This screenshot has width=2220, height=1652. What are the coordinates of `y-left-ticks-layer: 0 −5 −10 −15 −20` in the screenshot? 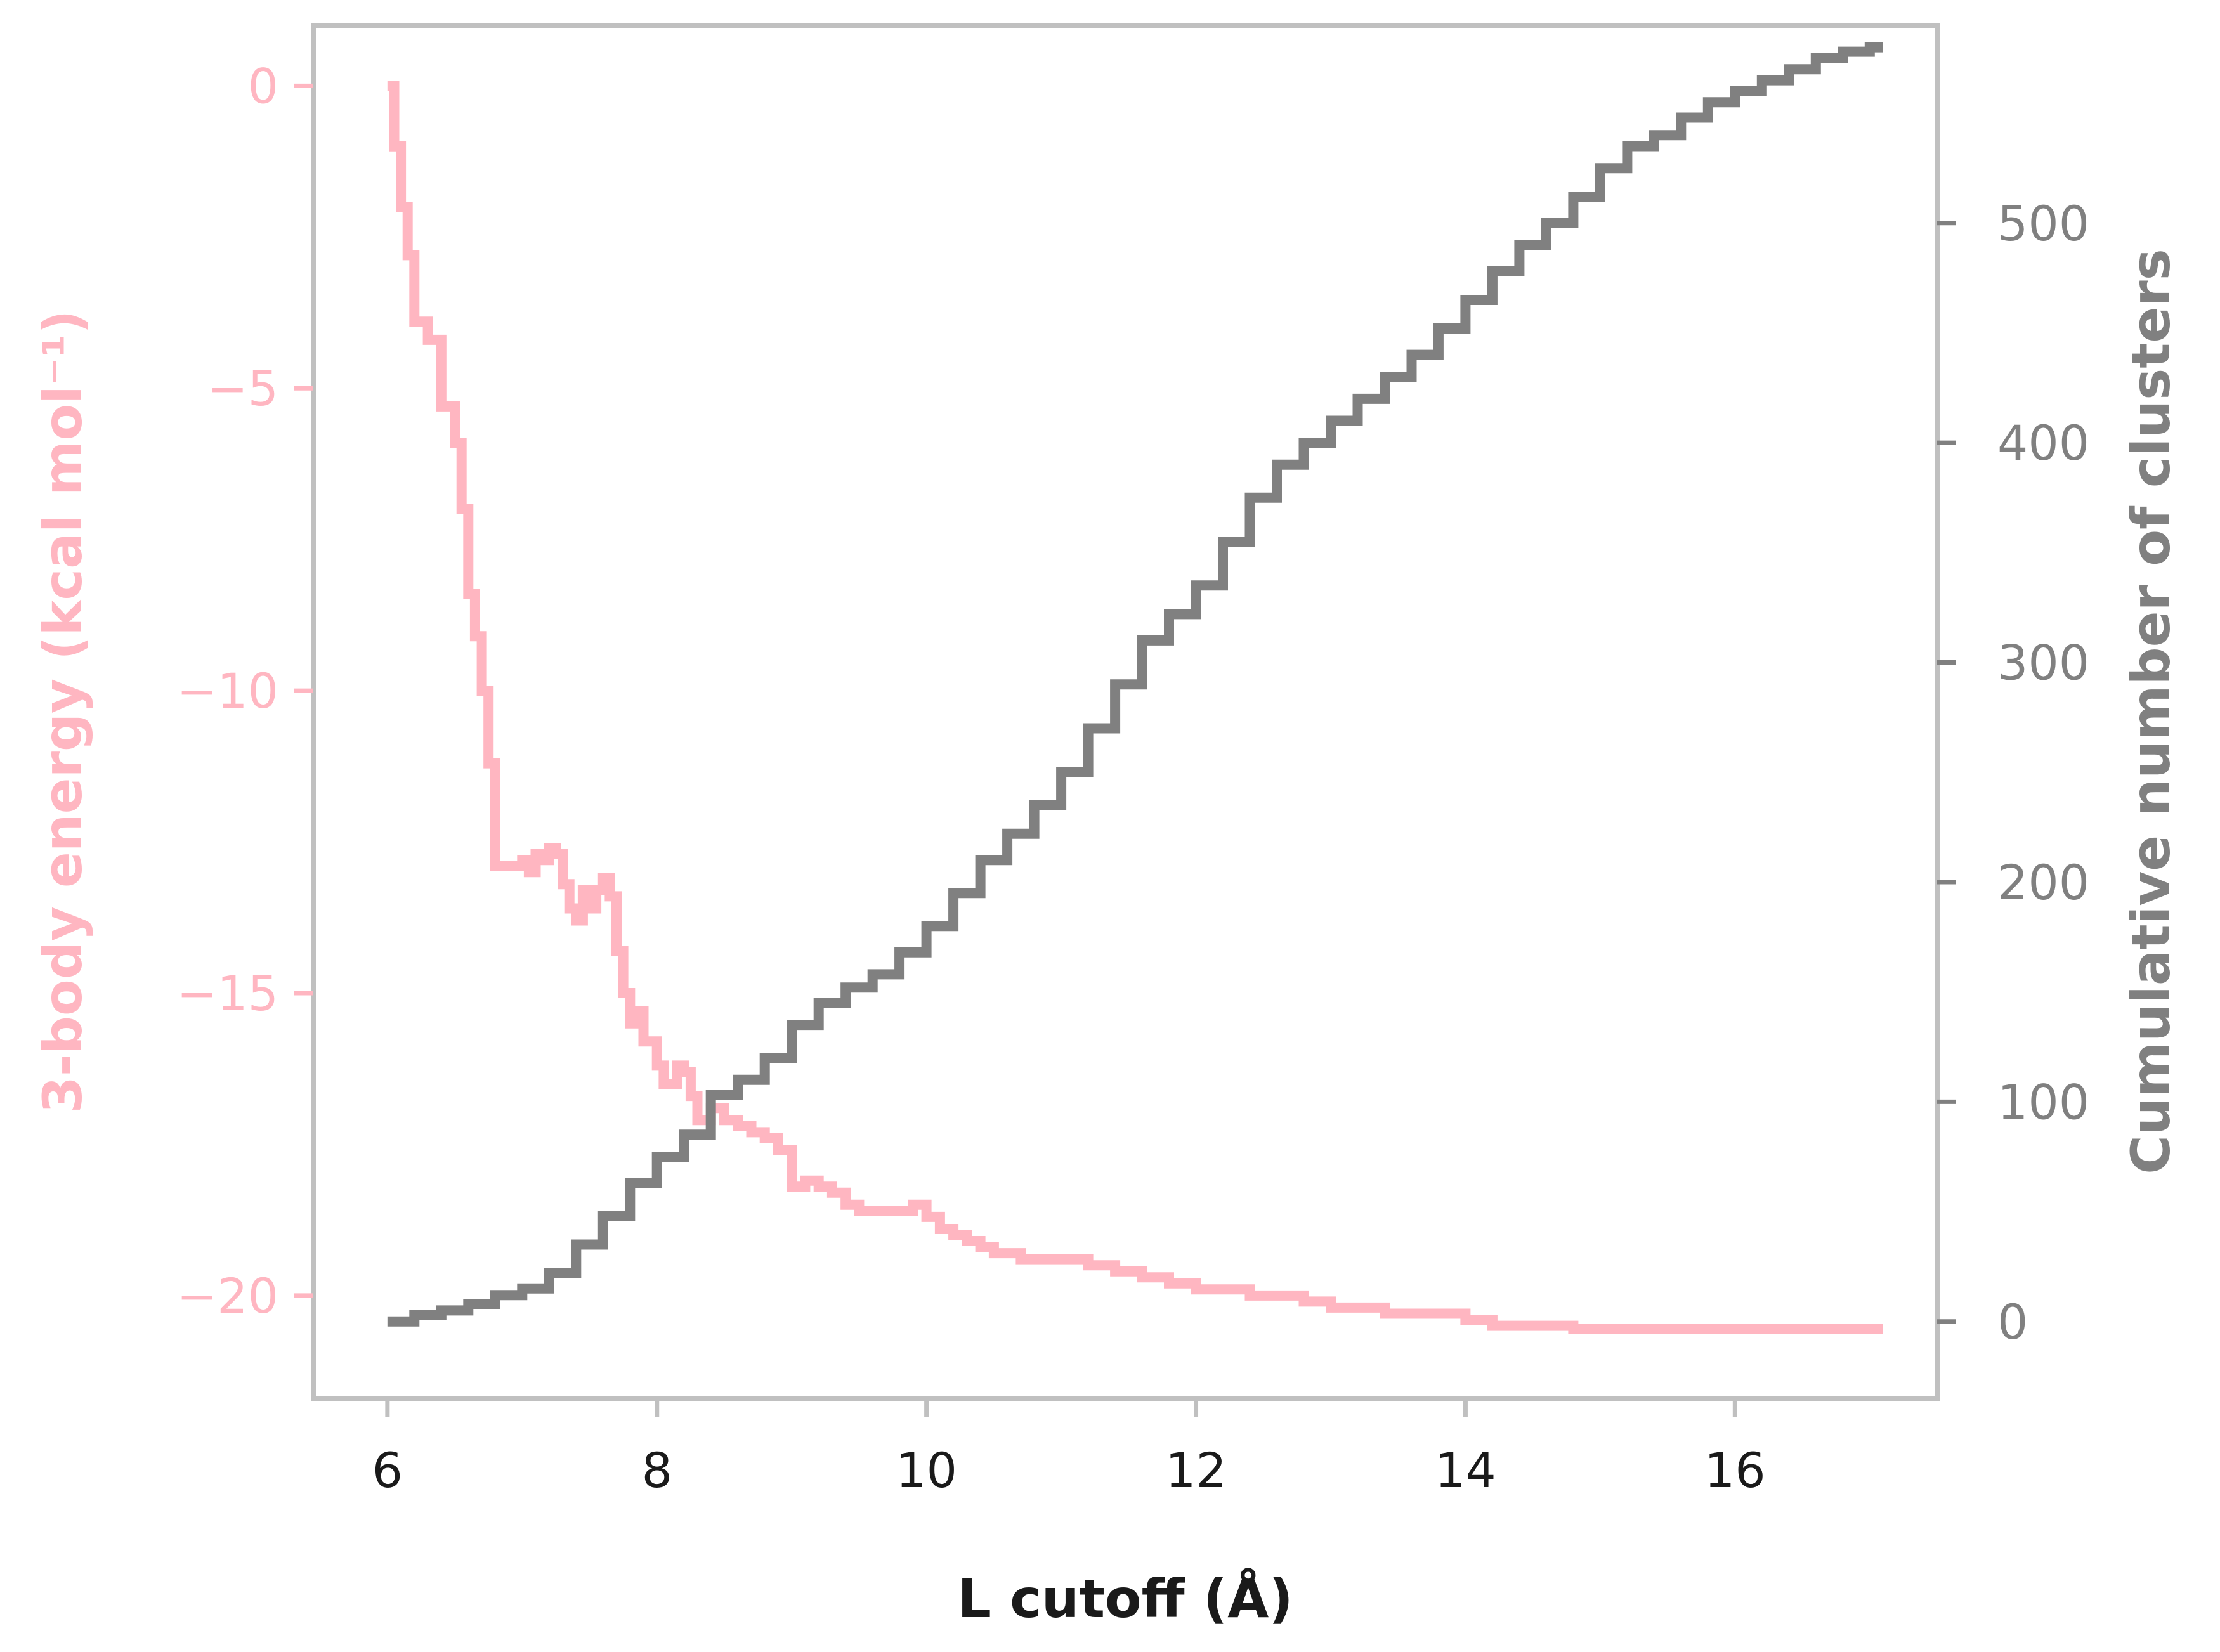 It's located at (245, 691).